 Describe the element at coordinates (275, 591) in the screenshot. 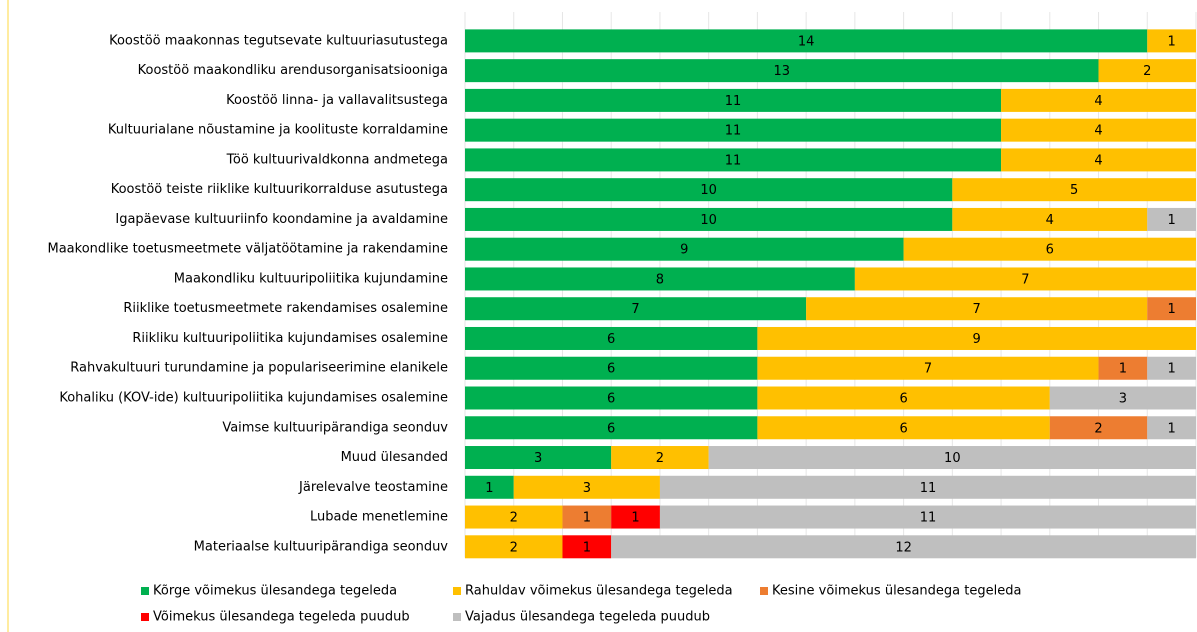

I see `legend-label: Kõrge võimekus ülesandega tegeleda` at that location.